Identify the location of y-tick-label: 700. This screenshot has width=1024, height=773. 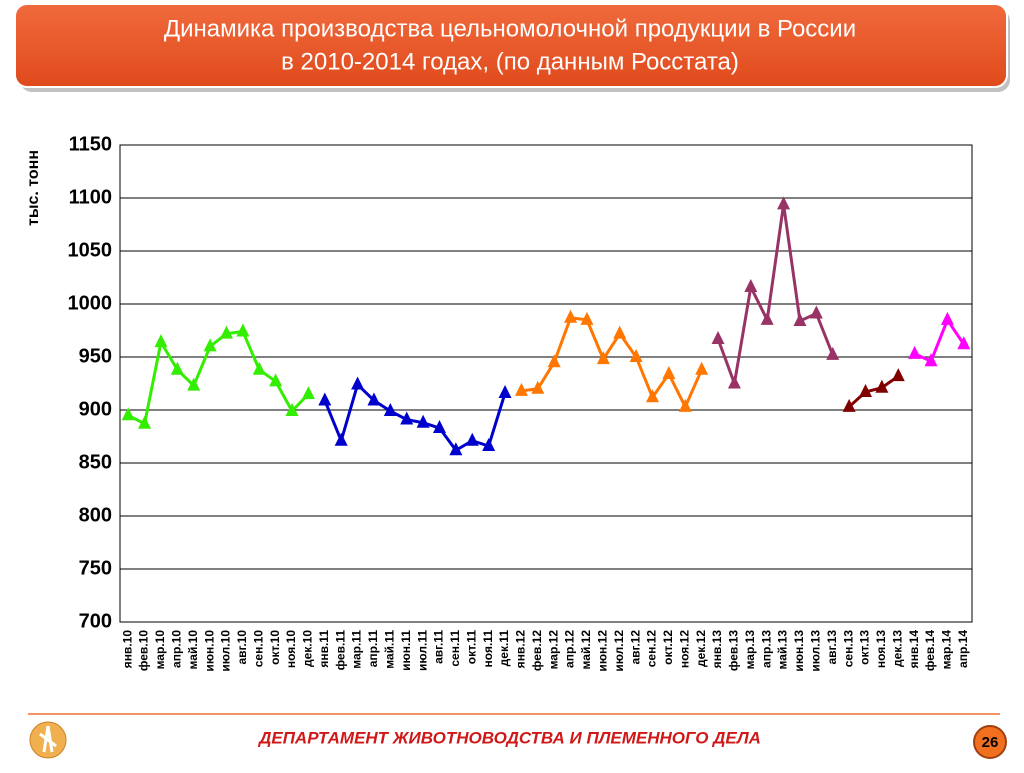
(95, 621).